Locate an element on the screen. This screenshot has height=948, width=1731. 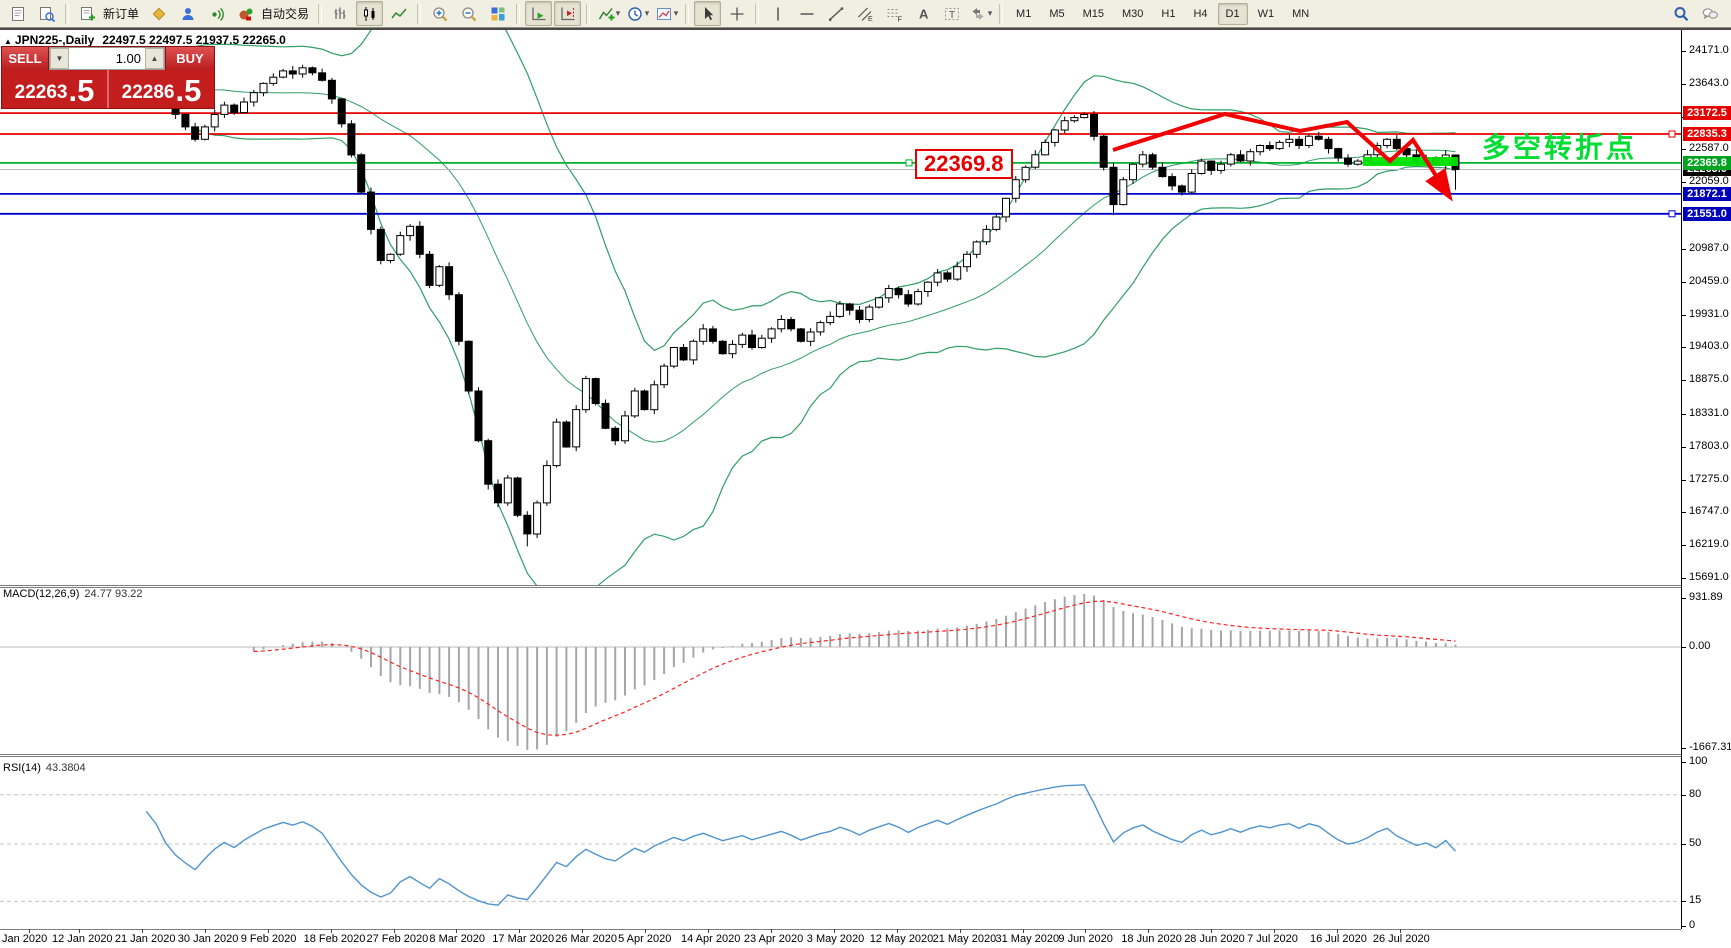
candlestick-chart-button is located at coordinates (370, 13).